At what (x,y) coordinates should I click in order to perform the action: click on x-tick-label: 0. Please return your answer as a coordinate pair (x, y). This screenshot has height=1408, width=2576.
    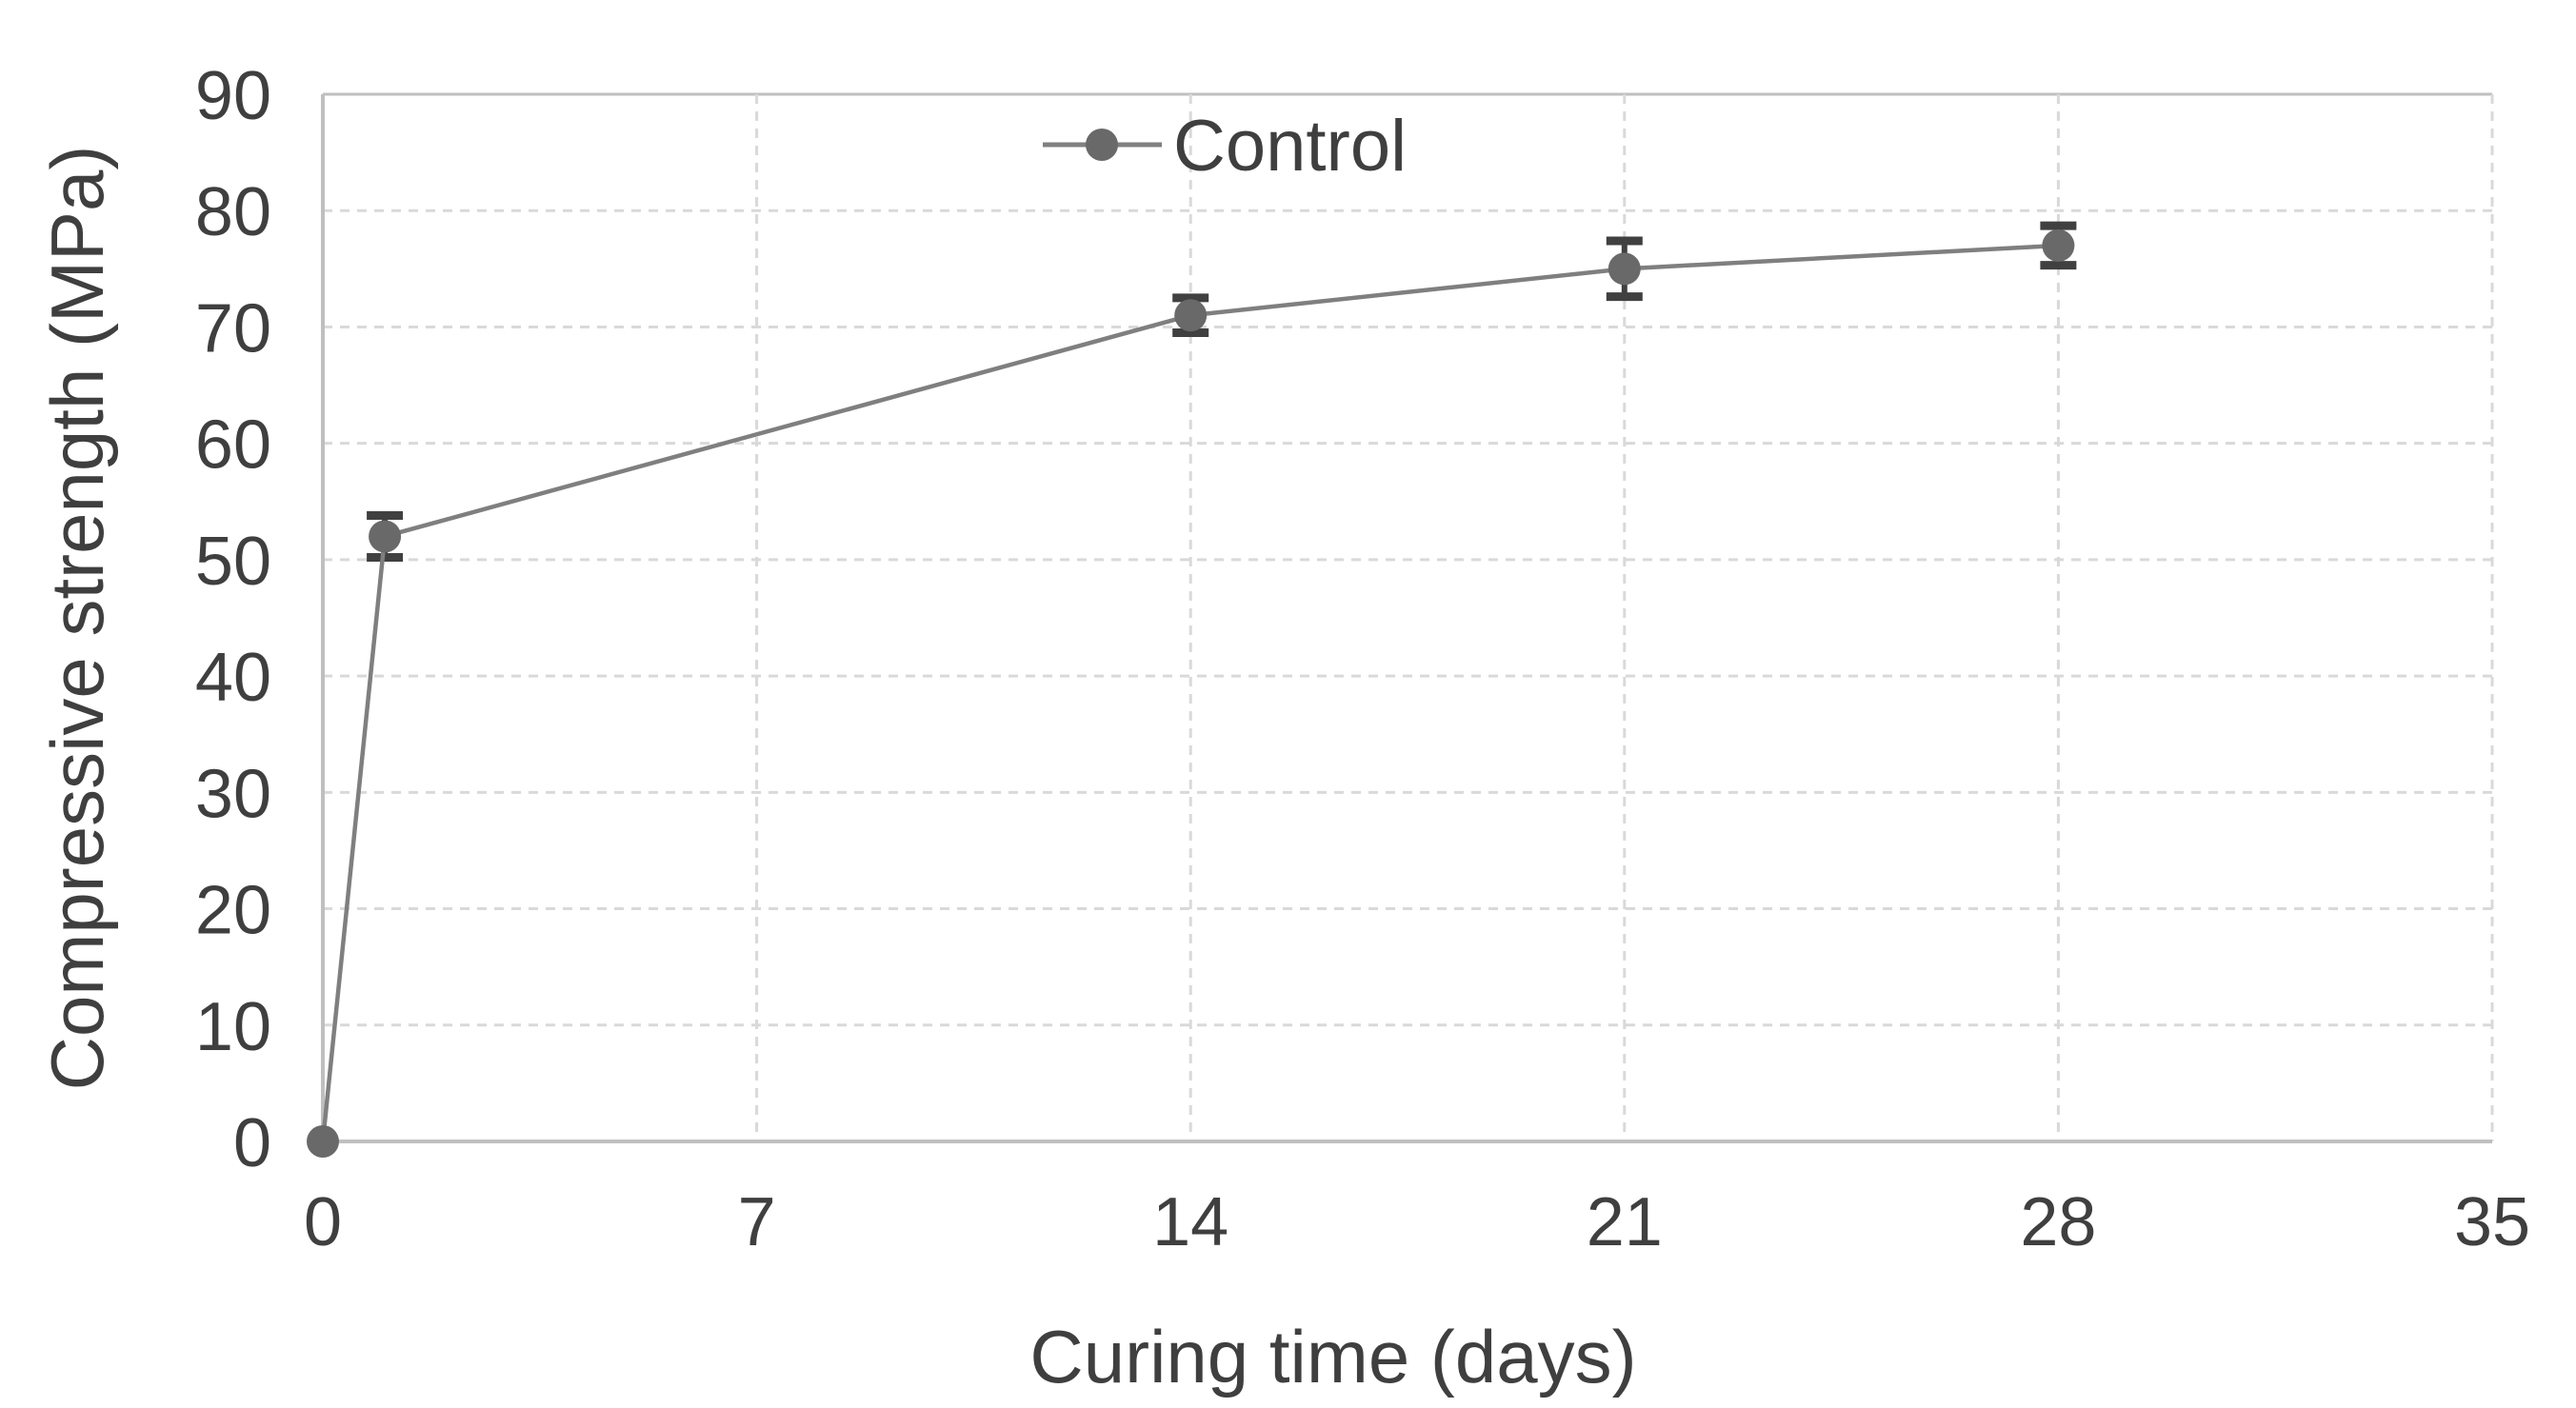
    Looking at the image, I should click on (323, 1222).